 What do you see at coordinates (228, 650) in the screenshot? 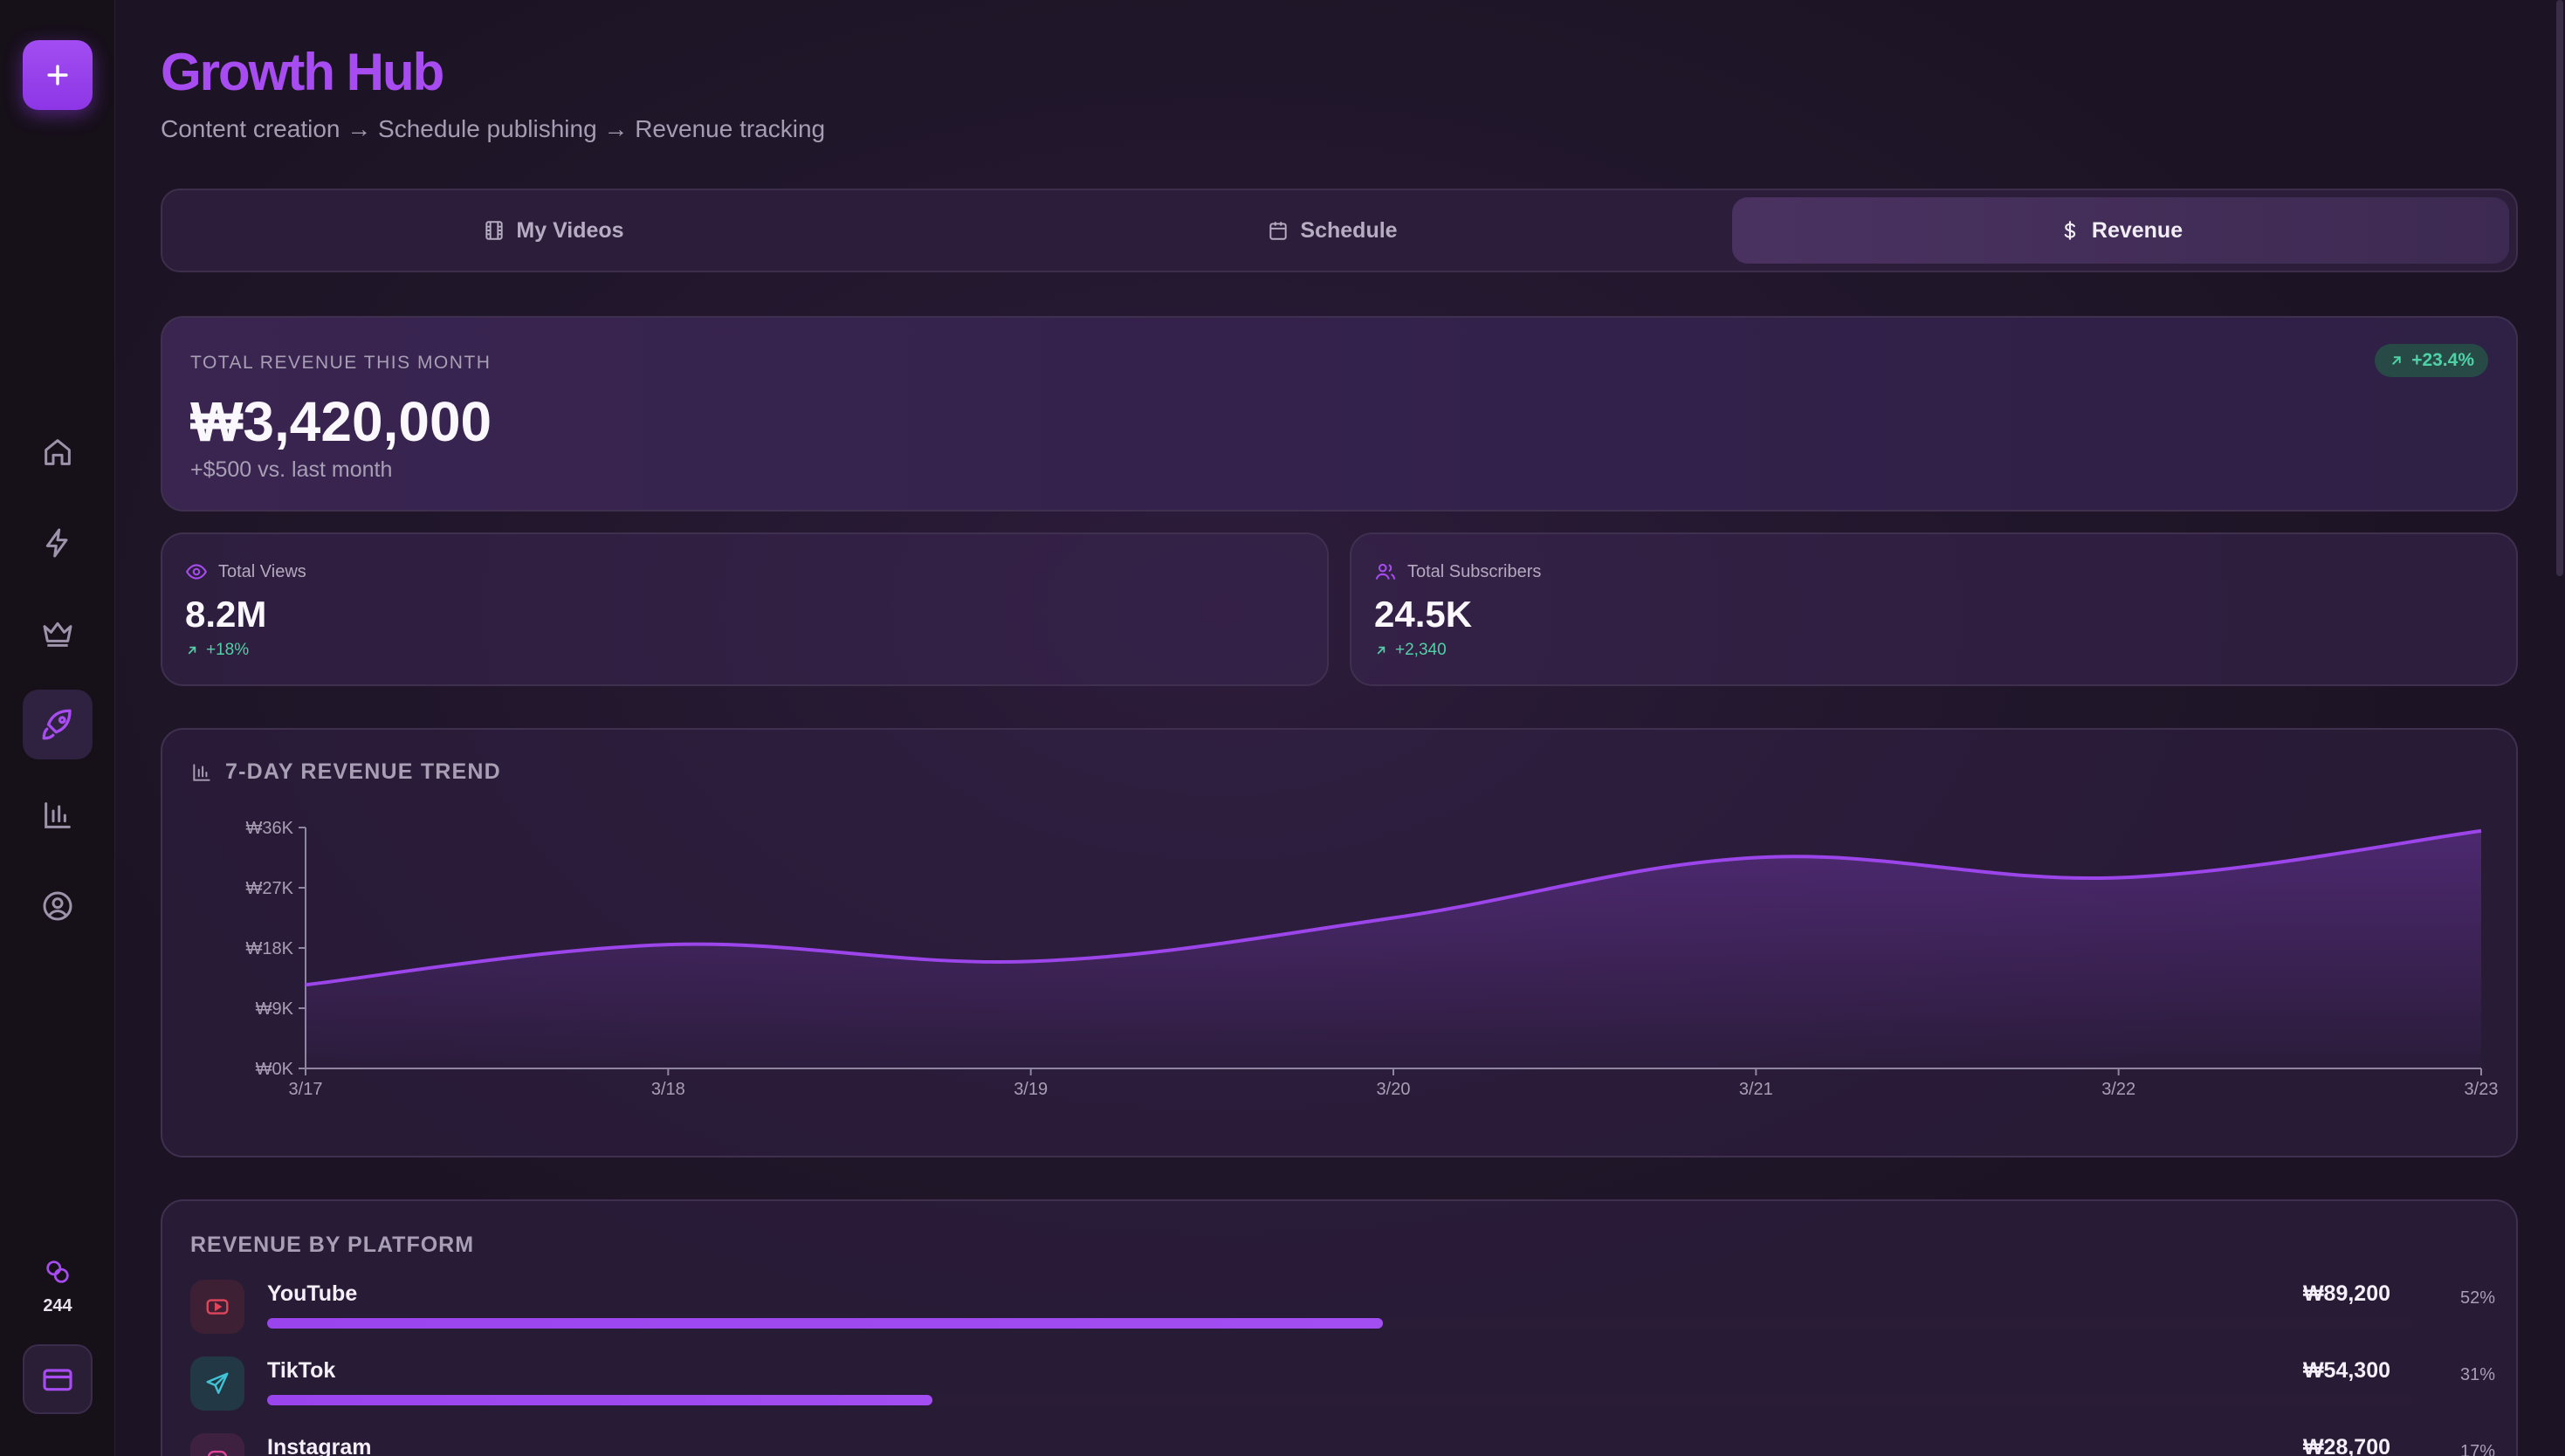
I see `views-delta: +18%` at bounding box center [228, 650].